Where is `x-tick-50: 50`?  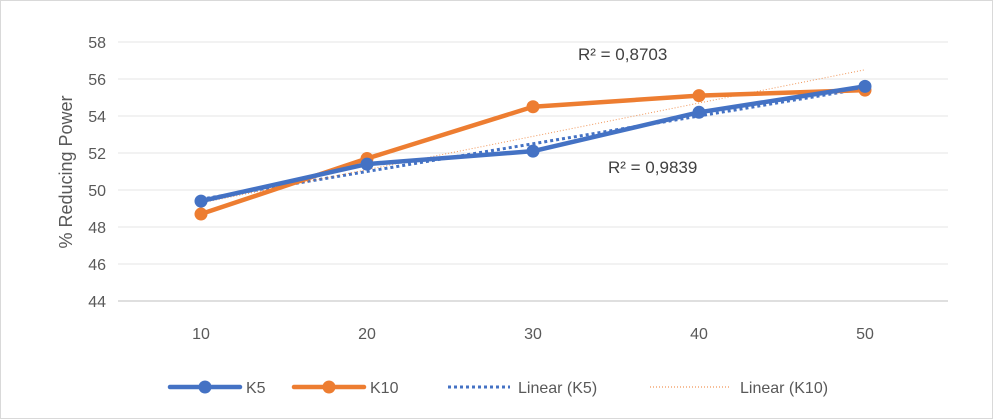 x-tick-50: 50 is located at coordinates (865, 334).